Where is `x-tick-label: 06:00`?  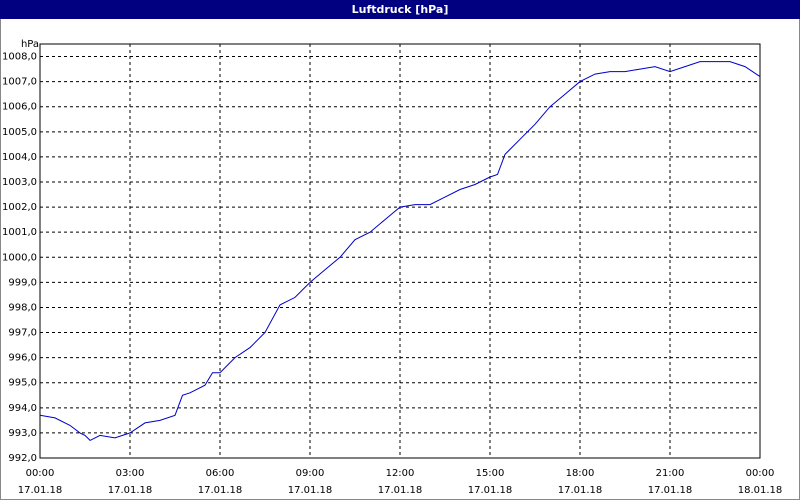 x-tick-label: 06:00 is located at coordinates (220, 473).